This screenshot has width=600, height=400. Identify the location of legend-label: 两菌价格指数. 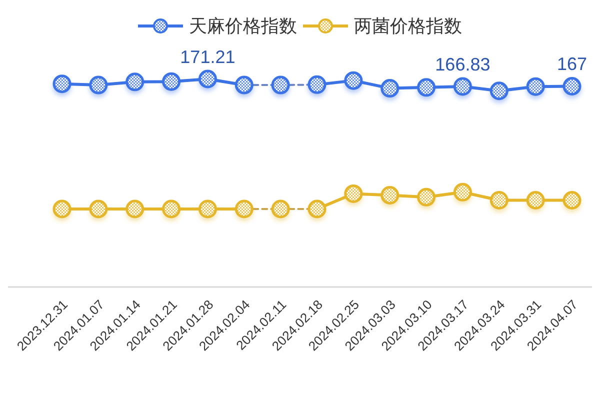
(408, 26).